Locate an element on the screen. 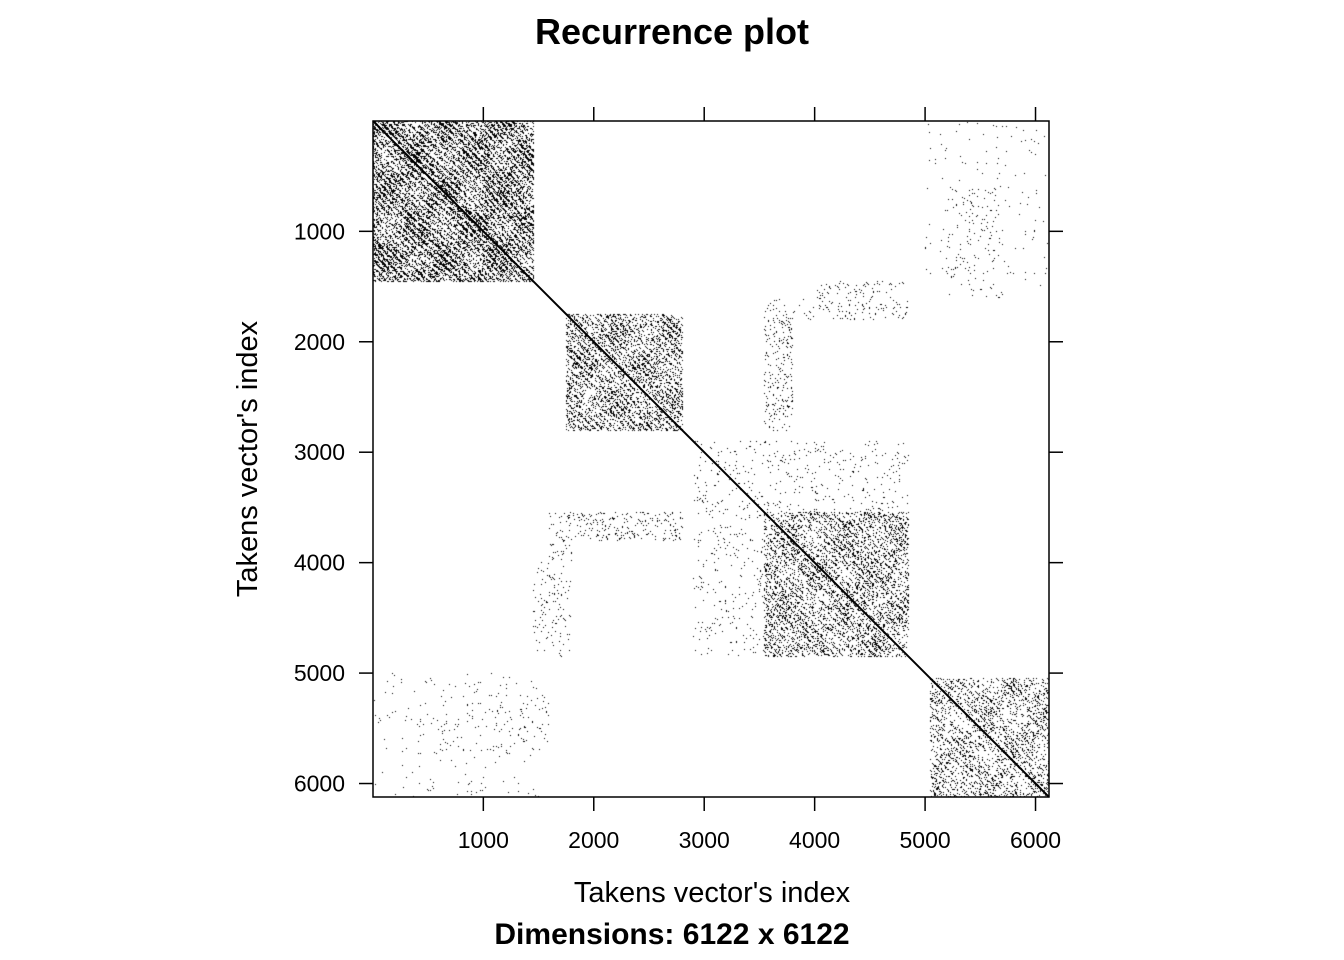 This screenshot has width=1344, height=960. x-tick-label: 1000 is located at coordinates (483, 840).